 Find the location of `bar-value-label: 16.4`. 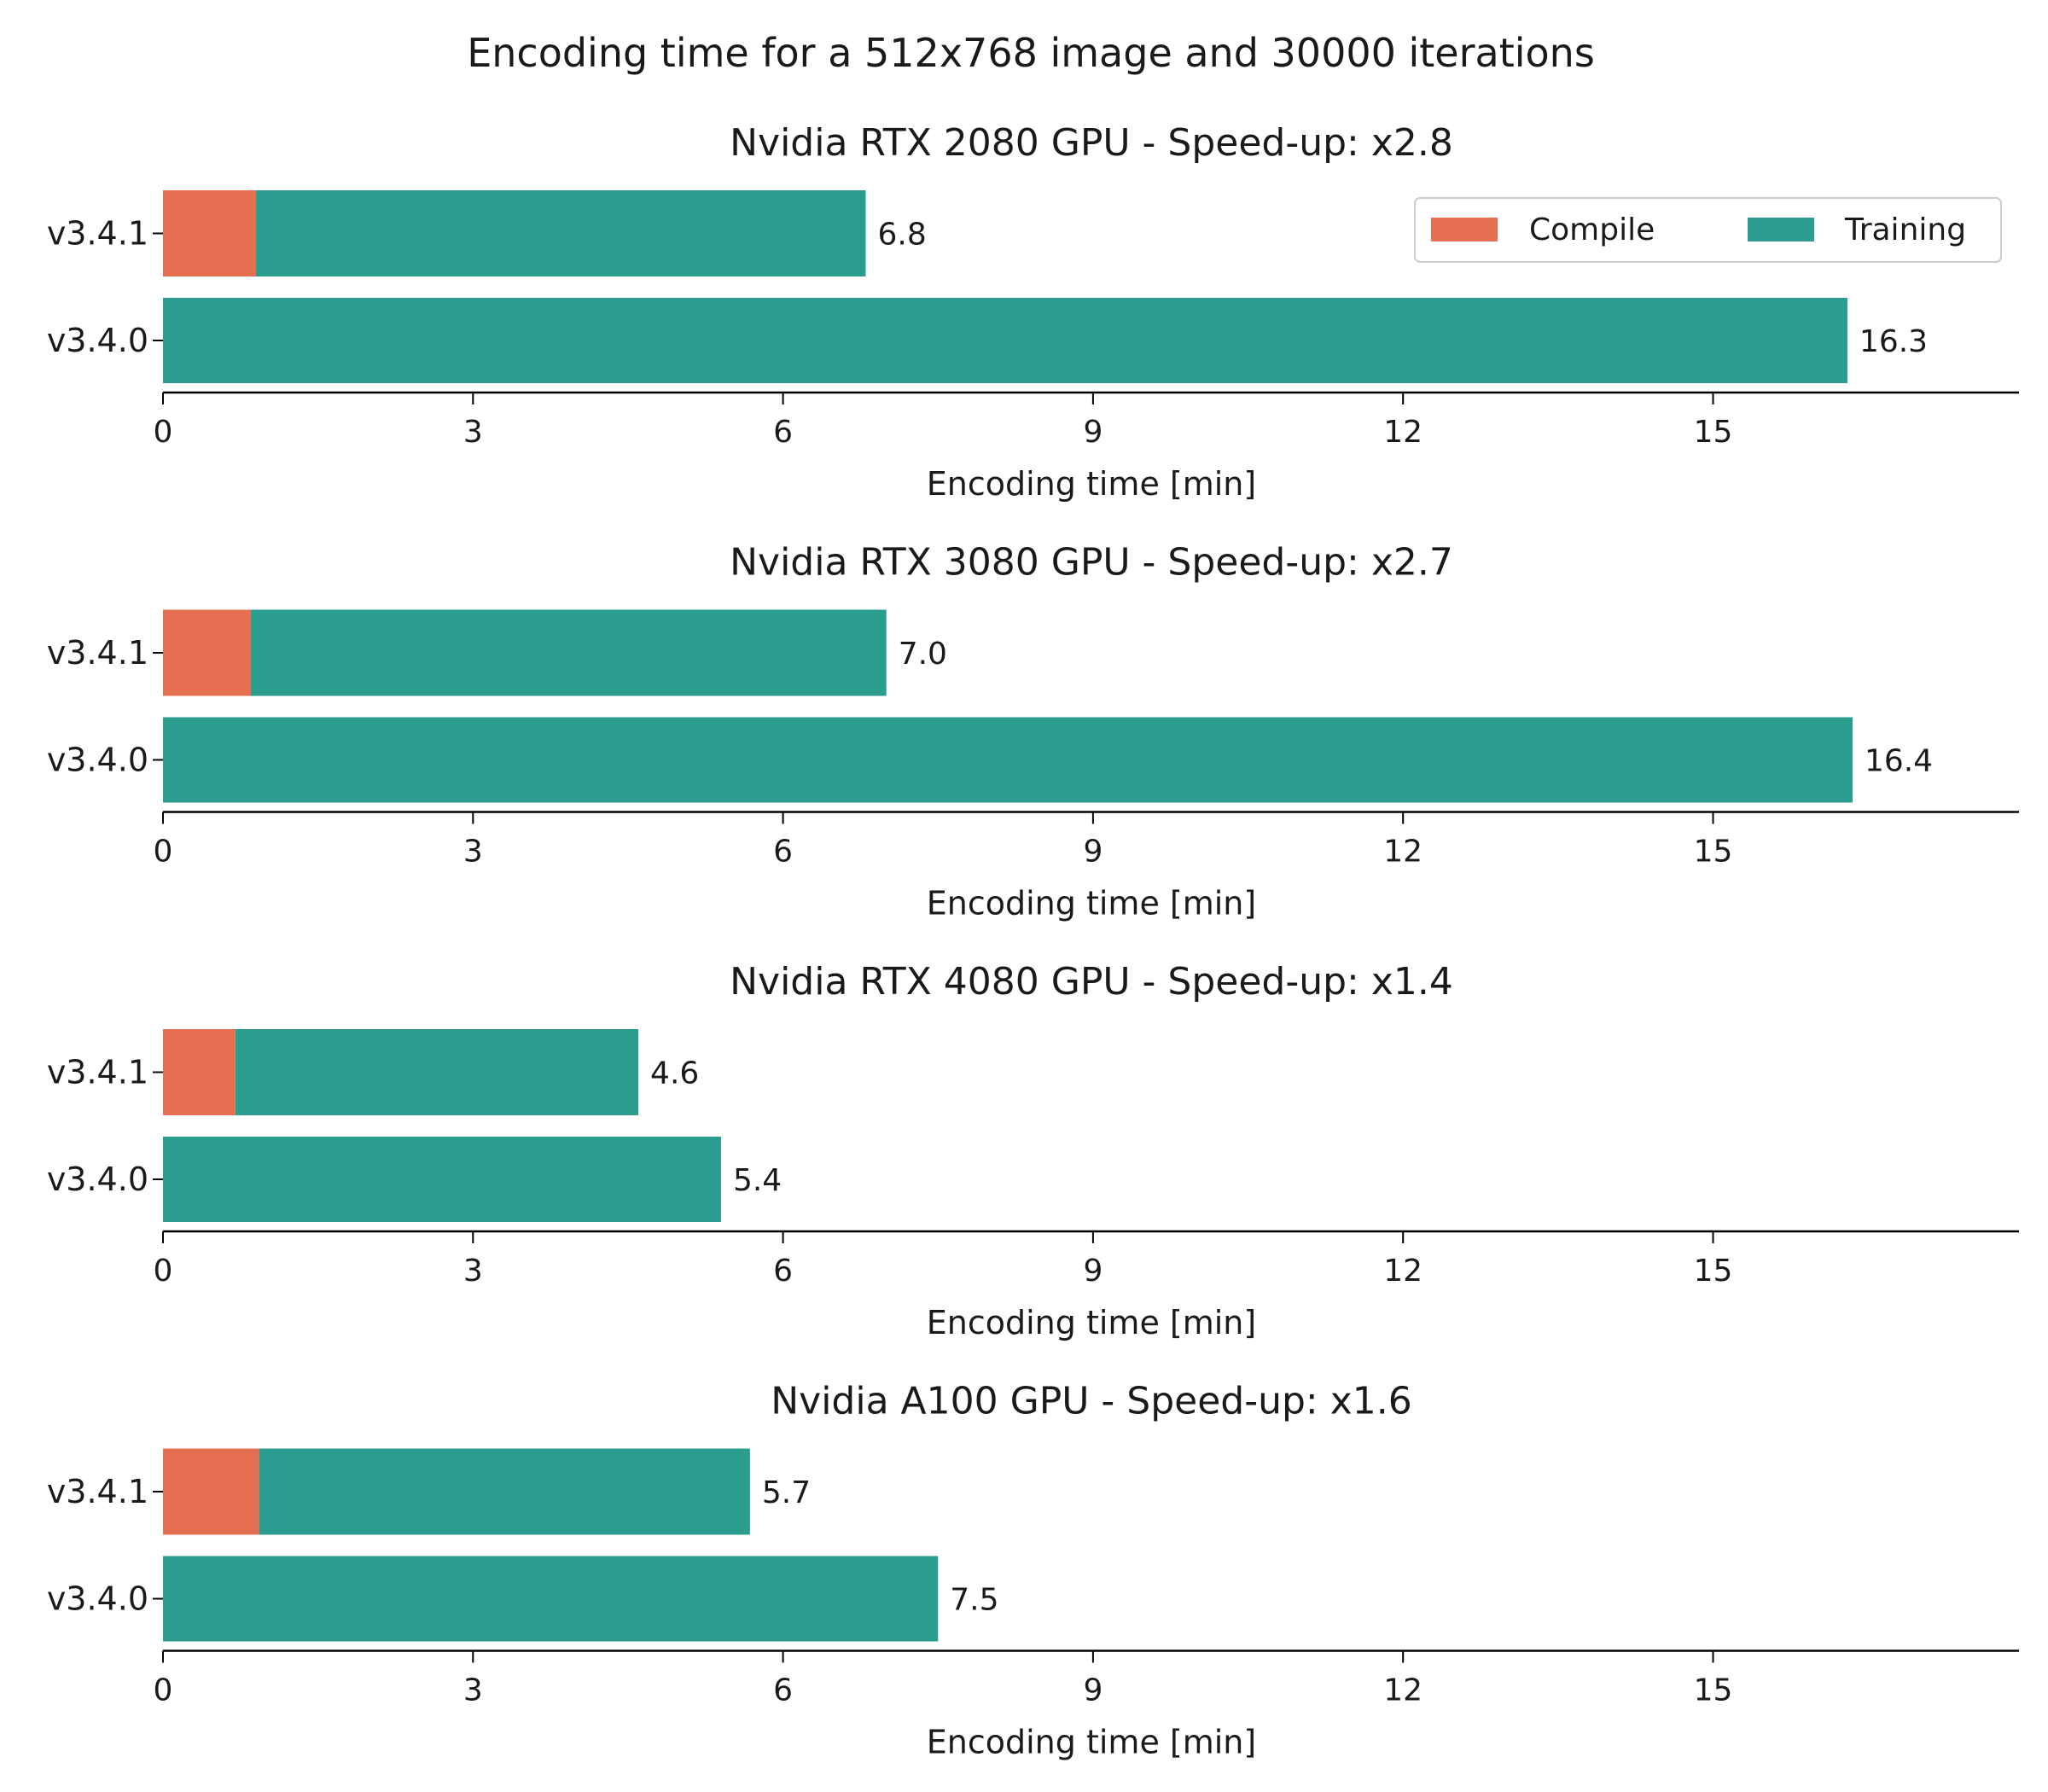

bar-value-label: 16.4 is located at coordinates (1899, 761).